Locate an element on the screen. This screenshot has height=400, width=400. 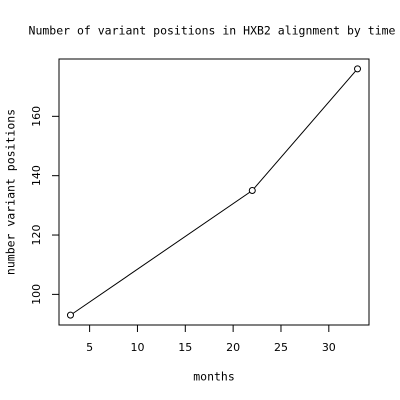
y-tick-label: 160 is located at coordinates (36, 116).